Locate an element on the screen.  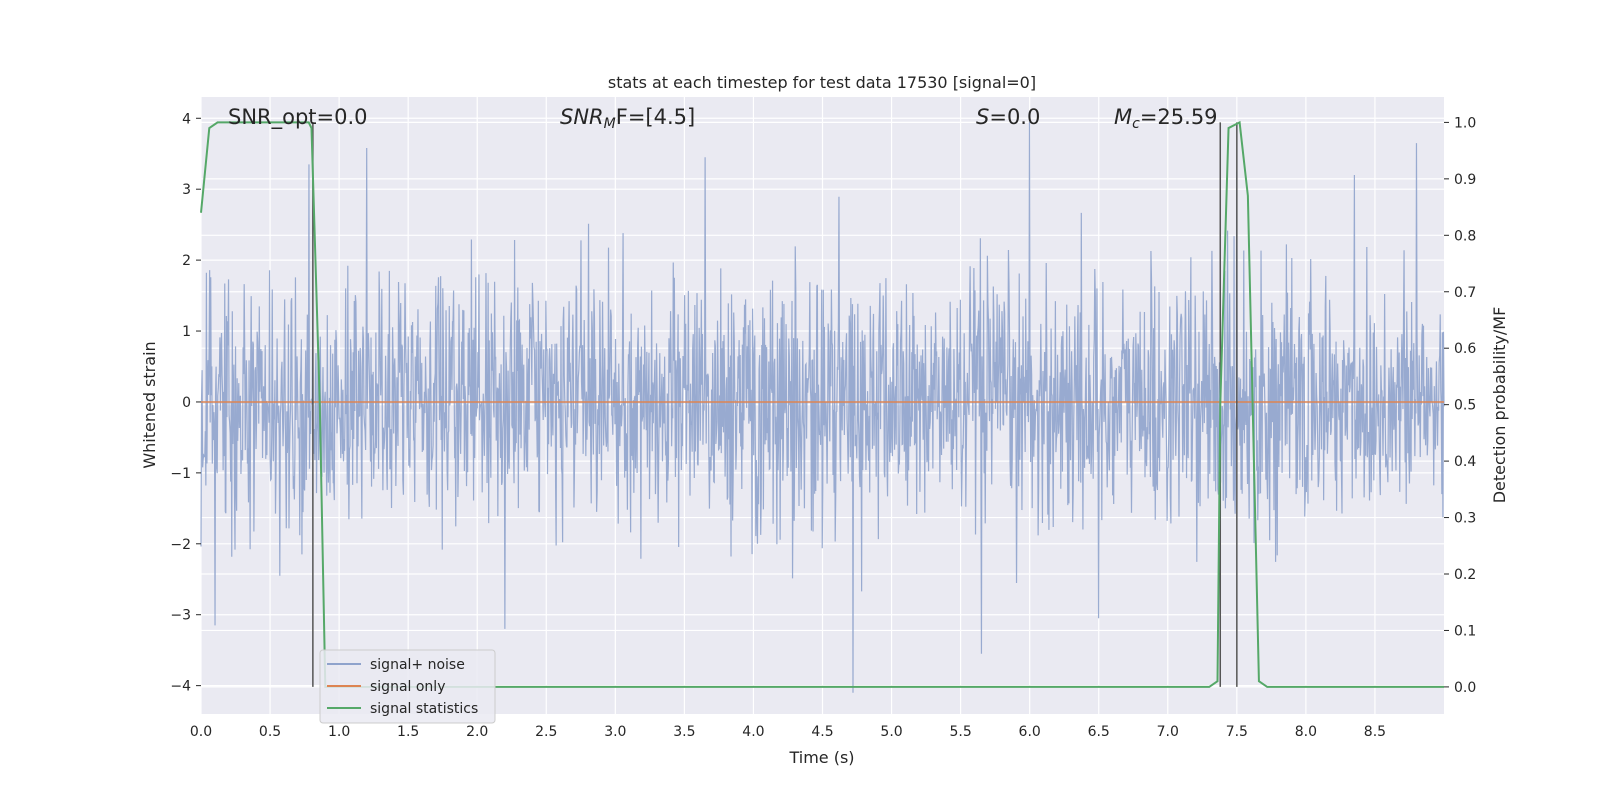
y2-tick-label: 0.3 is located at coordinates (1465, 519).